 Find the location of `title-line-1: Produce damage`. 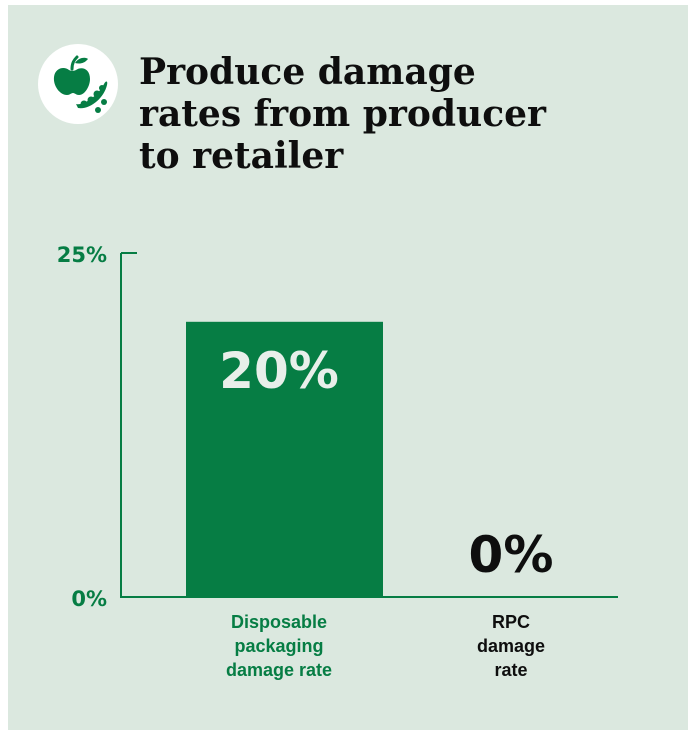

title-line-1: Produce damage is located at coordinates (307, 72).